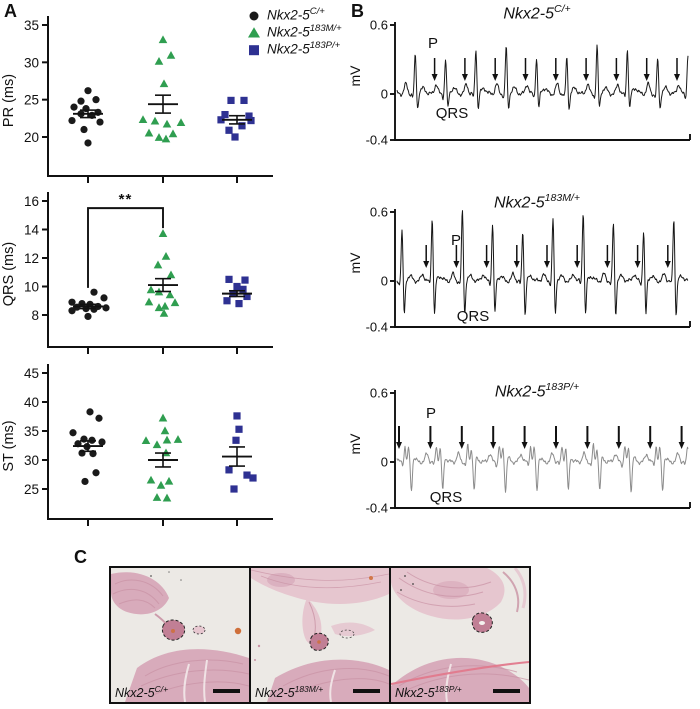 This screenshot has width=700, height=709. I want to click on ecg-trace-183m: 0.6 0 -0.4 mV P QRS, so click(519, 270).